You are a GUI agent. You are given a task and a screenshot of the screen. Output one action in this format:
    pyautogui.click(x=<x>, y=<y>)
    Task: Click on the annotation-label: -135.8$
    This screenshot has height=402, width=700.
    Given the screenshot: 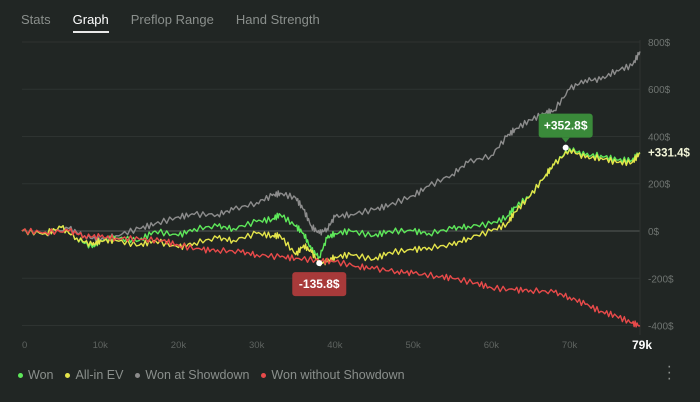 What is the action you would take?
    pyautogui.click(x=319, y=284)
    